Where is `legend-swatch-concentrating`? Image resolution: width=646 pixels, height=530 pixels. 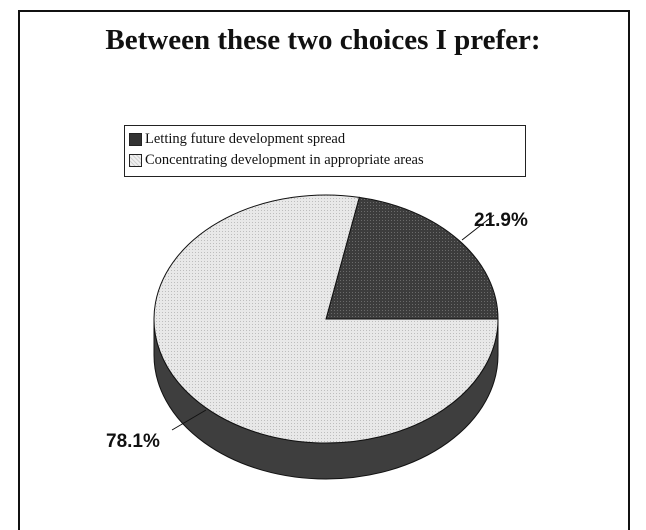 legend-swatch-concentrating is located at coordinates (135, 160).